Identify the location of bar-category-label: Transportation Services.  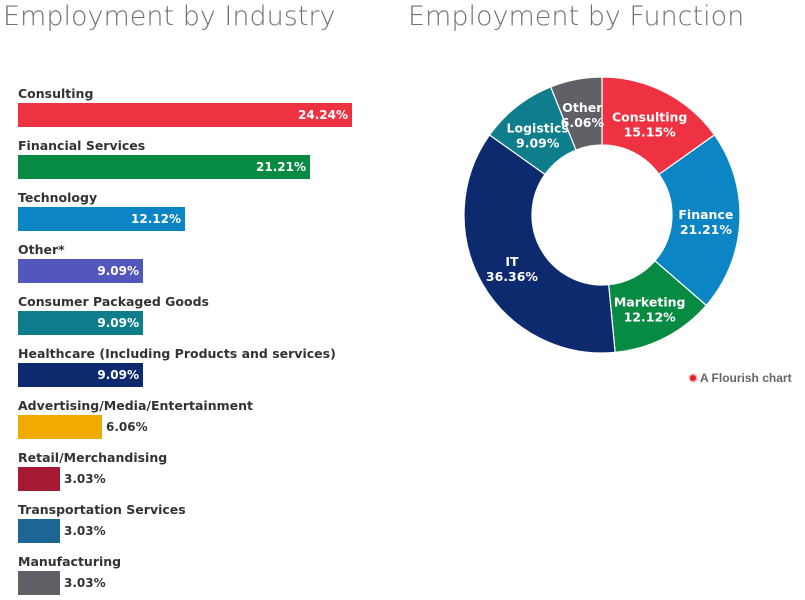
(102, 509).